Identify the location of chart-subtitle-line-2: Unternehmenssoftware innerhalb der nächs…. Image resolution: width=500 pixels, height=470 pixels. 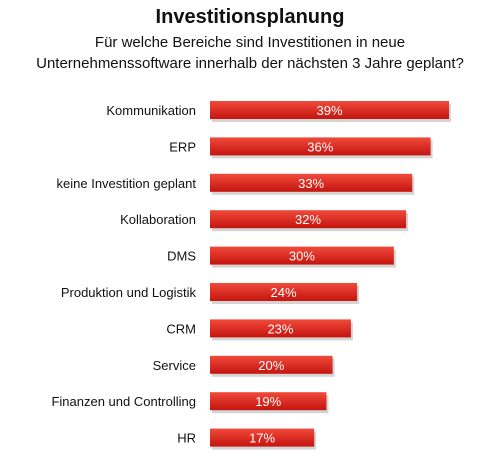
(250, 63).